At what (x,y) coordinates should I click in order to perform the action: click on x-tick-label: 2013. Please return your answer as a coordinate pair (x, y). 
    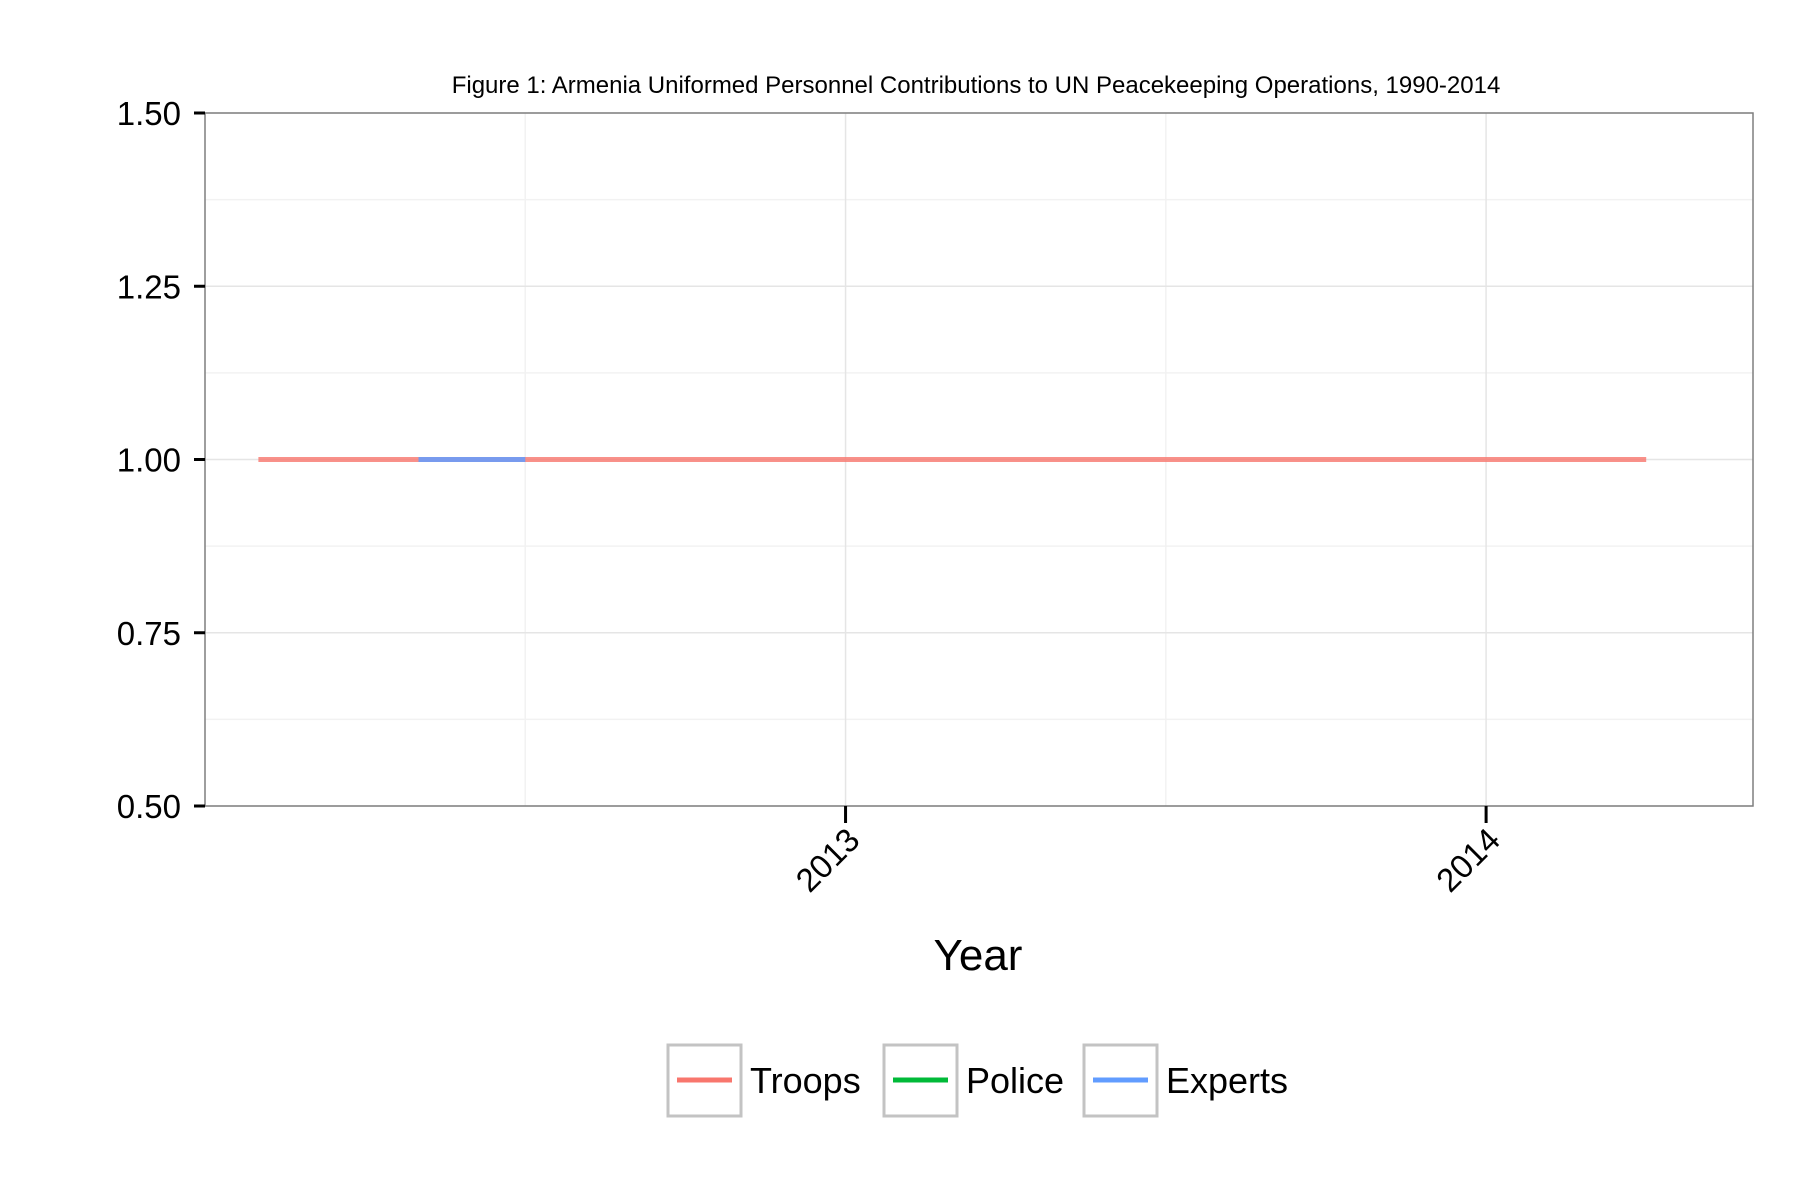
    Looking at the image, I should click on (827, 860).